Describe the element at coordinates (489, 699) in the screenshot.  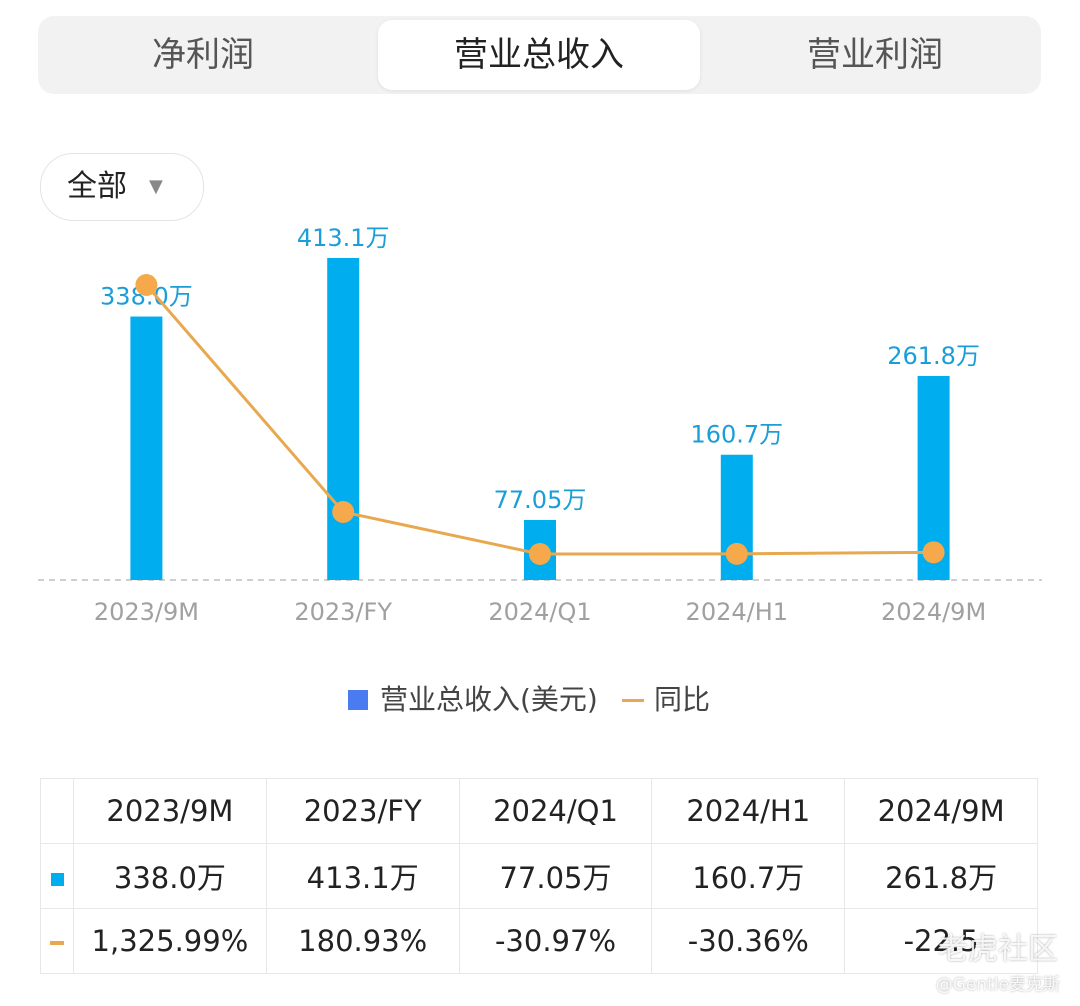
I see `legend-bar-label: 营业总收入(美元)` at that location.